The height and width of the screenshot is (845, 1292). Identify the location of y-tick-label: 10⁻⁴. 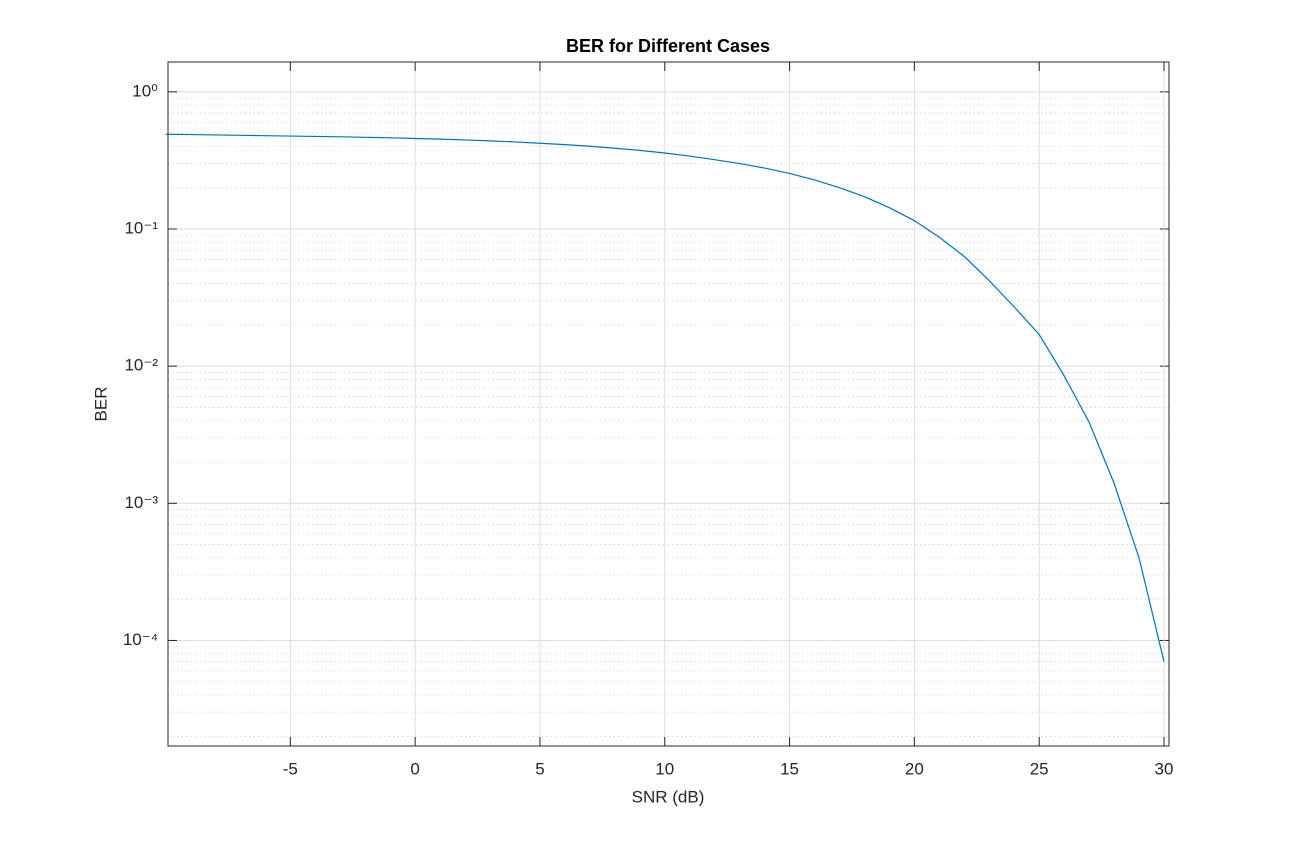
(140, 639).